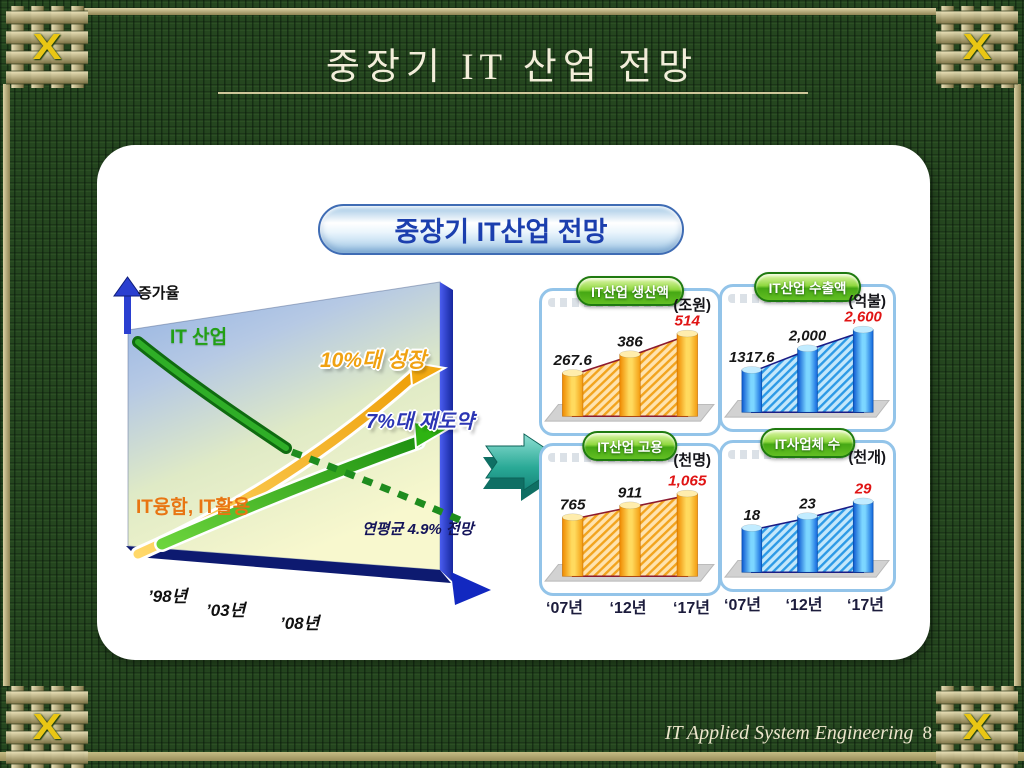  I want to click on bar-chart-panel-production: IT산업 생산액 (조원) 267.6 386 514, so click(630, 356).